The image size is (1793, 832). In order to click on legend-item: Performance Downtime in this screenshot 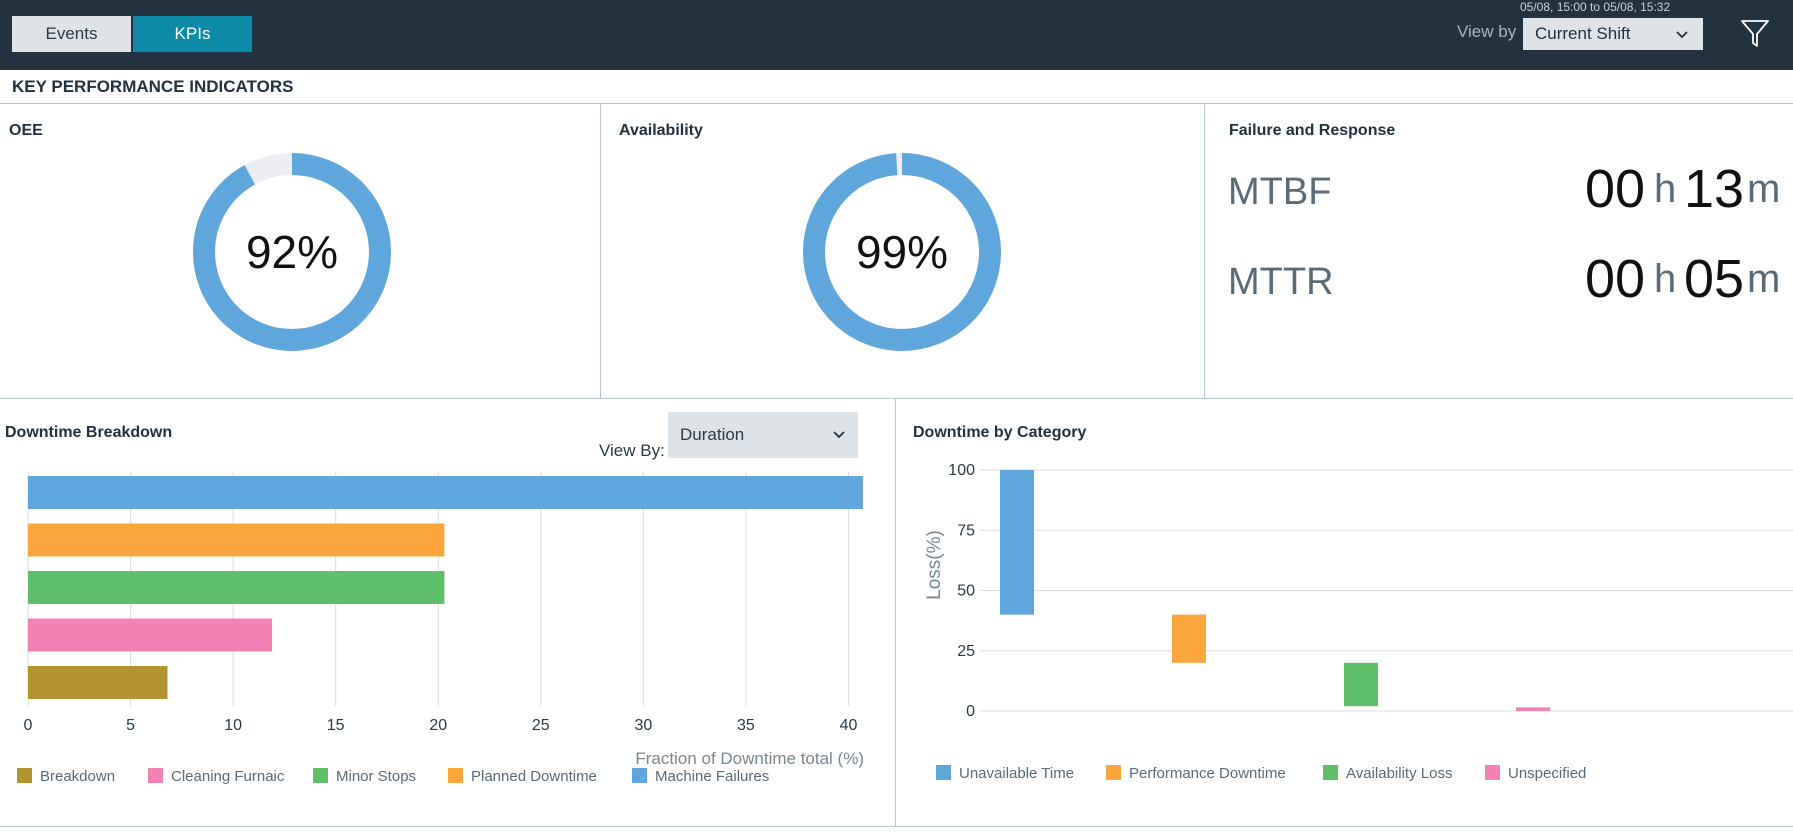, I will do `click(1196, 773)`.